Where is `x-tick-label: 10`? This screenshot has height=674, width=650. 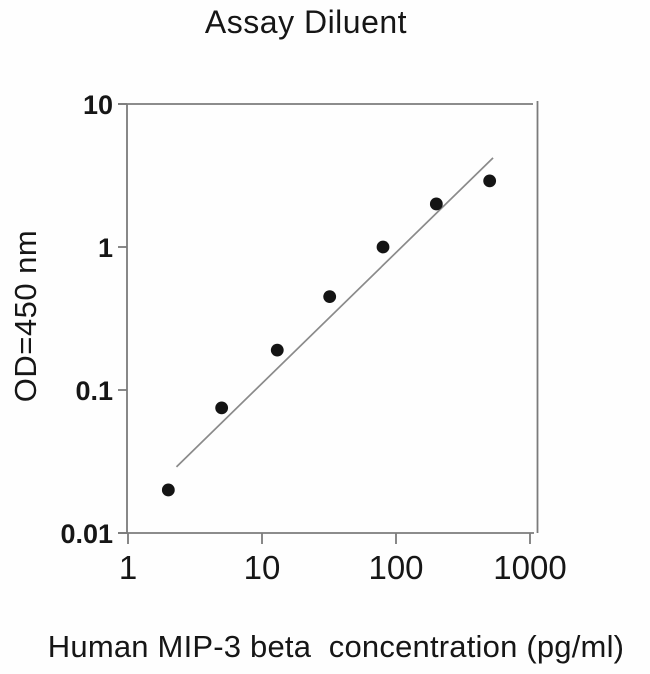 x-tick-label: 10 is located at coordinates (262, 567).